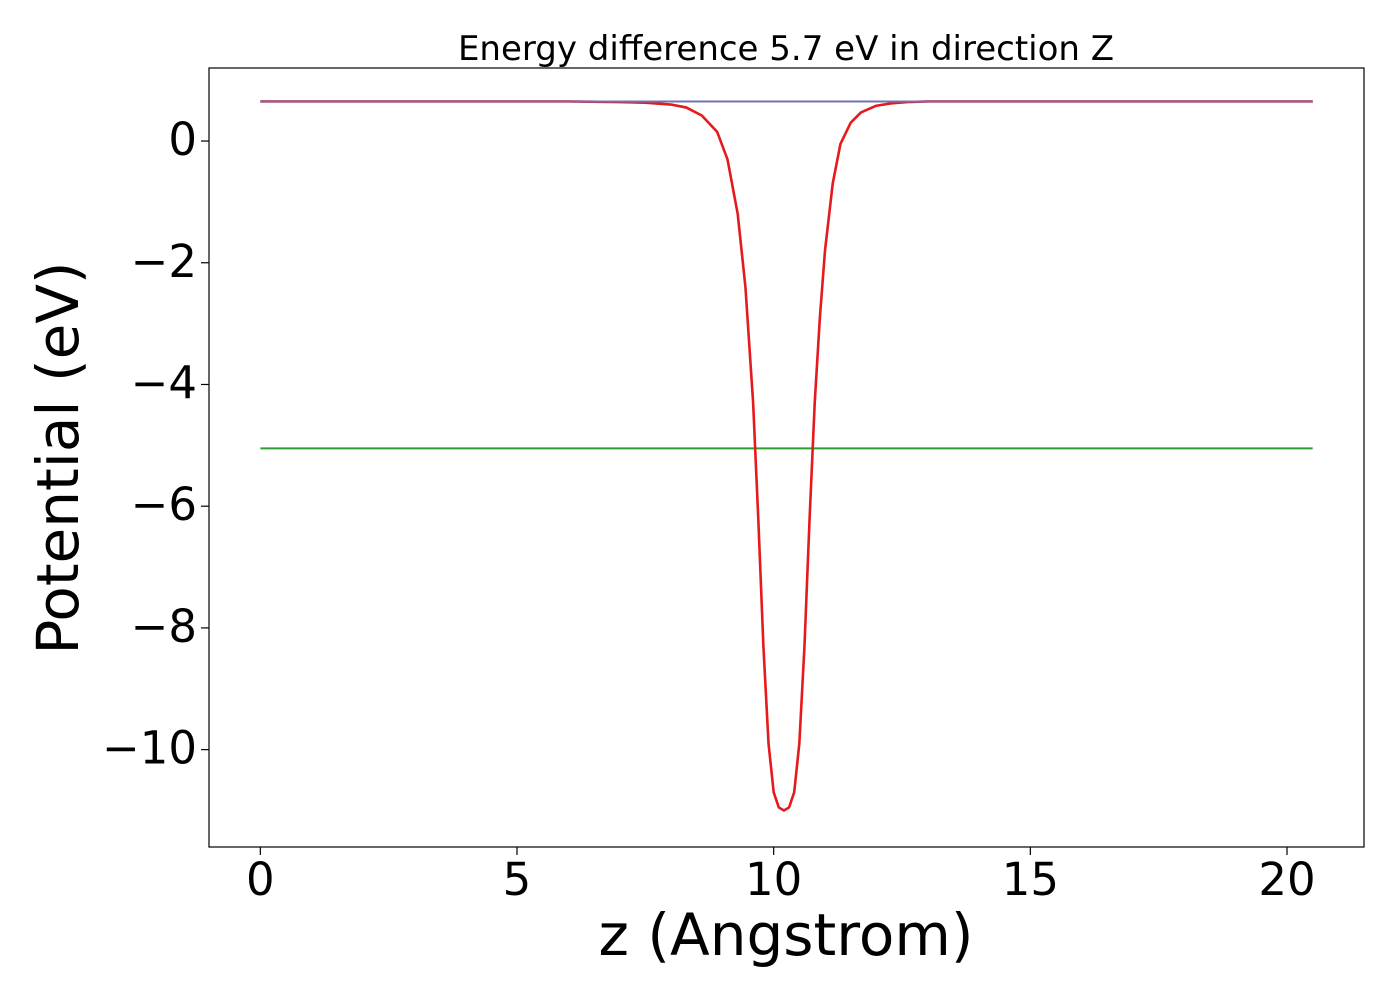 The height and width of the screenshot is (1000, 1400). What do you see at coordinates (786, 935) in the screenshot?
I see `x-axis-label: z (Angstrom)` at bounding box center [786, 935].